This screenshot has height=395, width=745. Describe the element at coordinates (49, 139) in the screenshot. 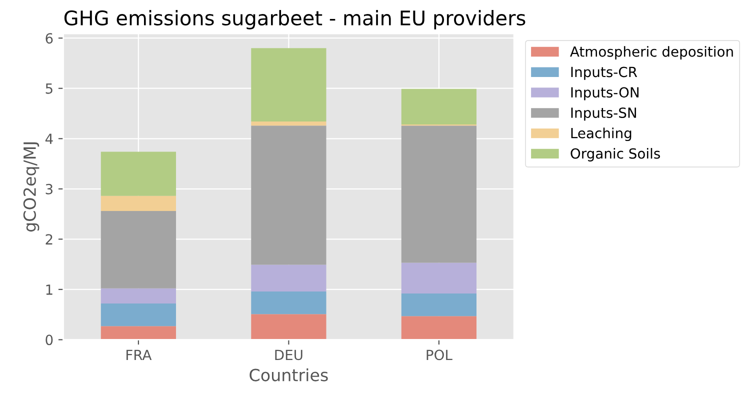

I see `y-tick-label: 4` at that location.